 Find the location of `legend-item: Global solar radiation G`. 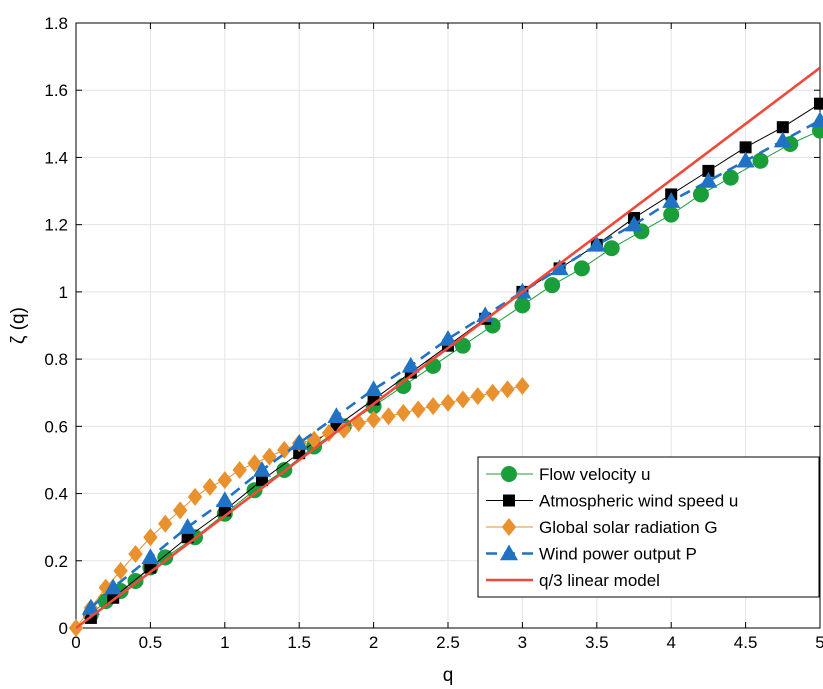

legend-item: Global solar radiation G is located at coordinates (602, 527).